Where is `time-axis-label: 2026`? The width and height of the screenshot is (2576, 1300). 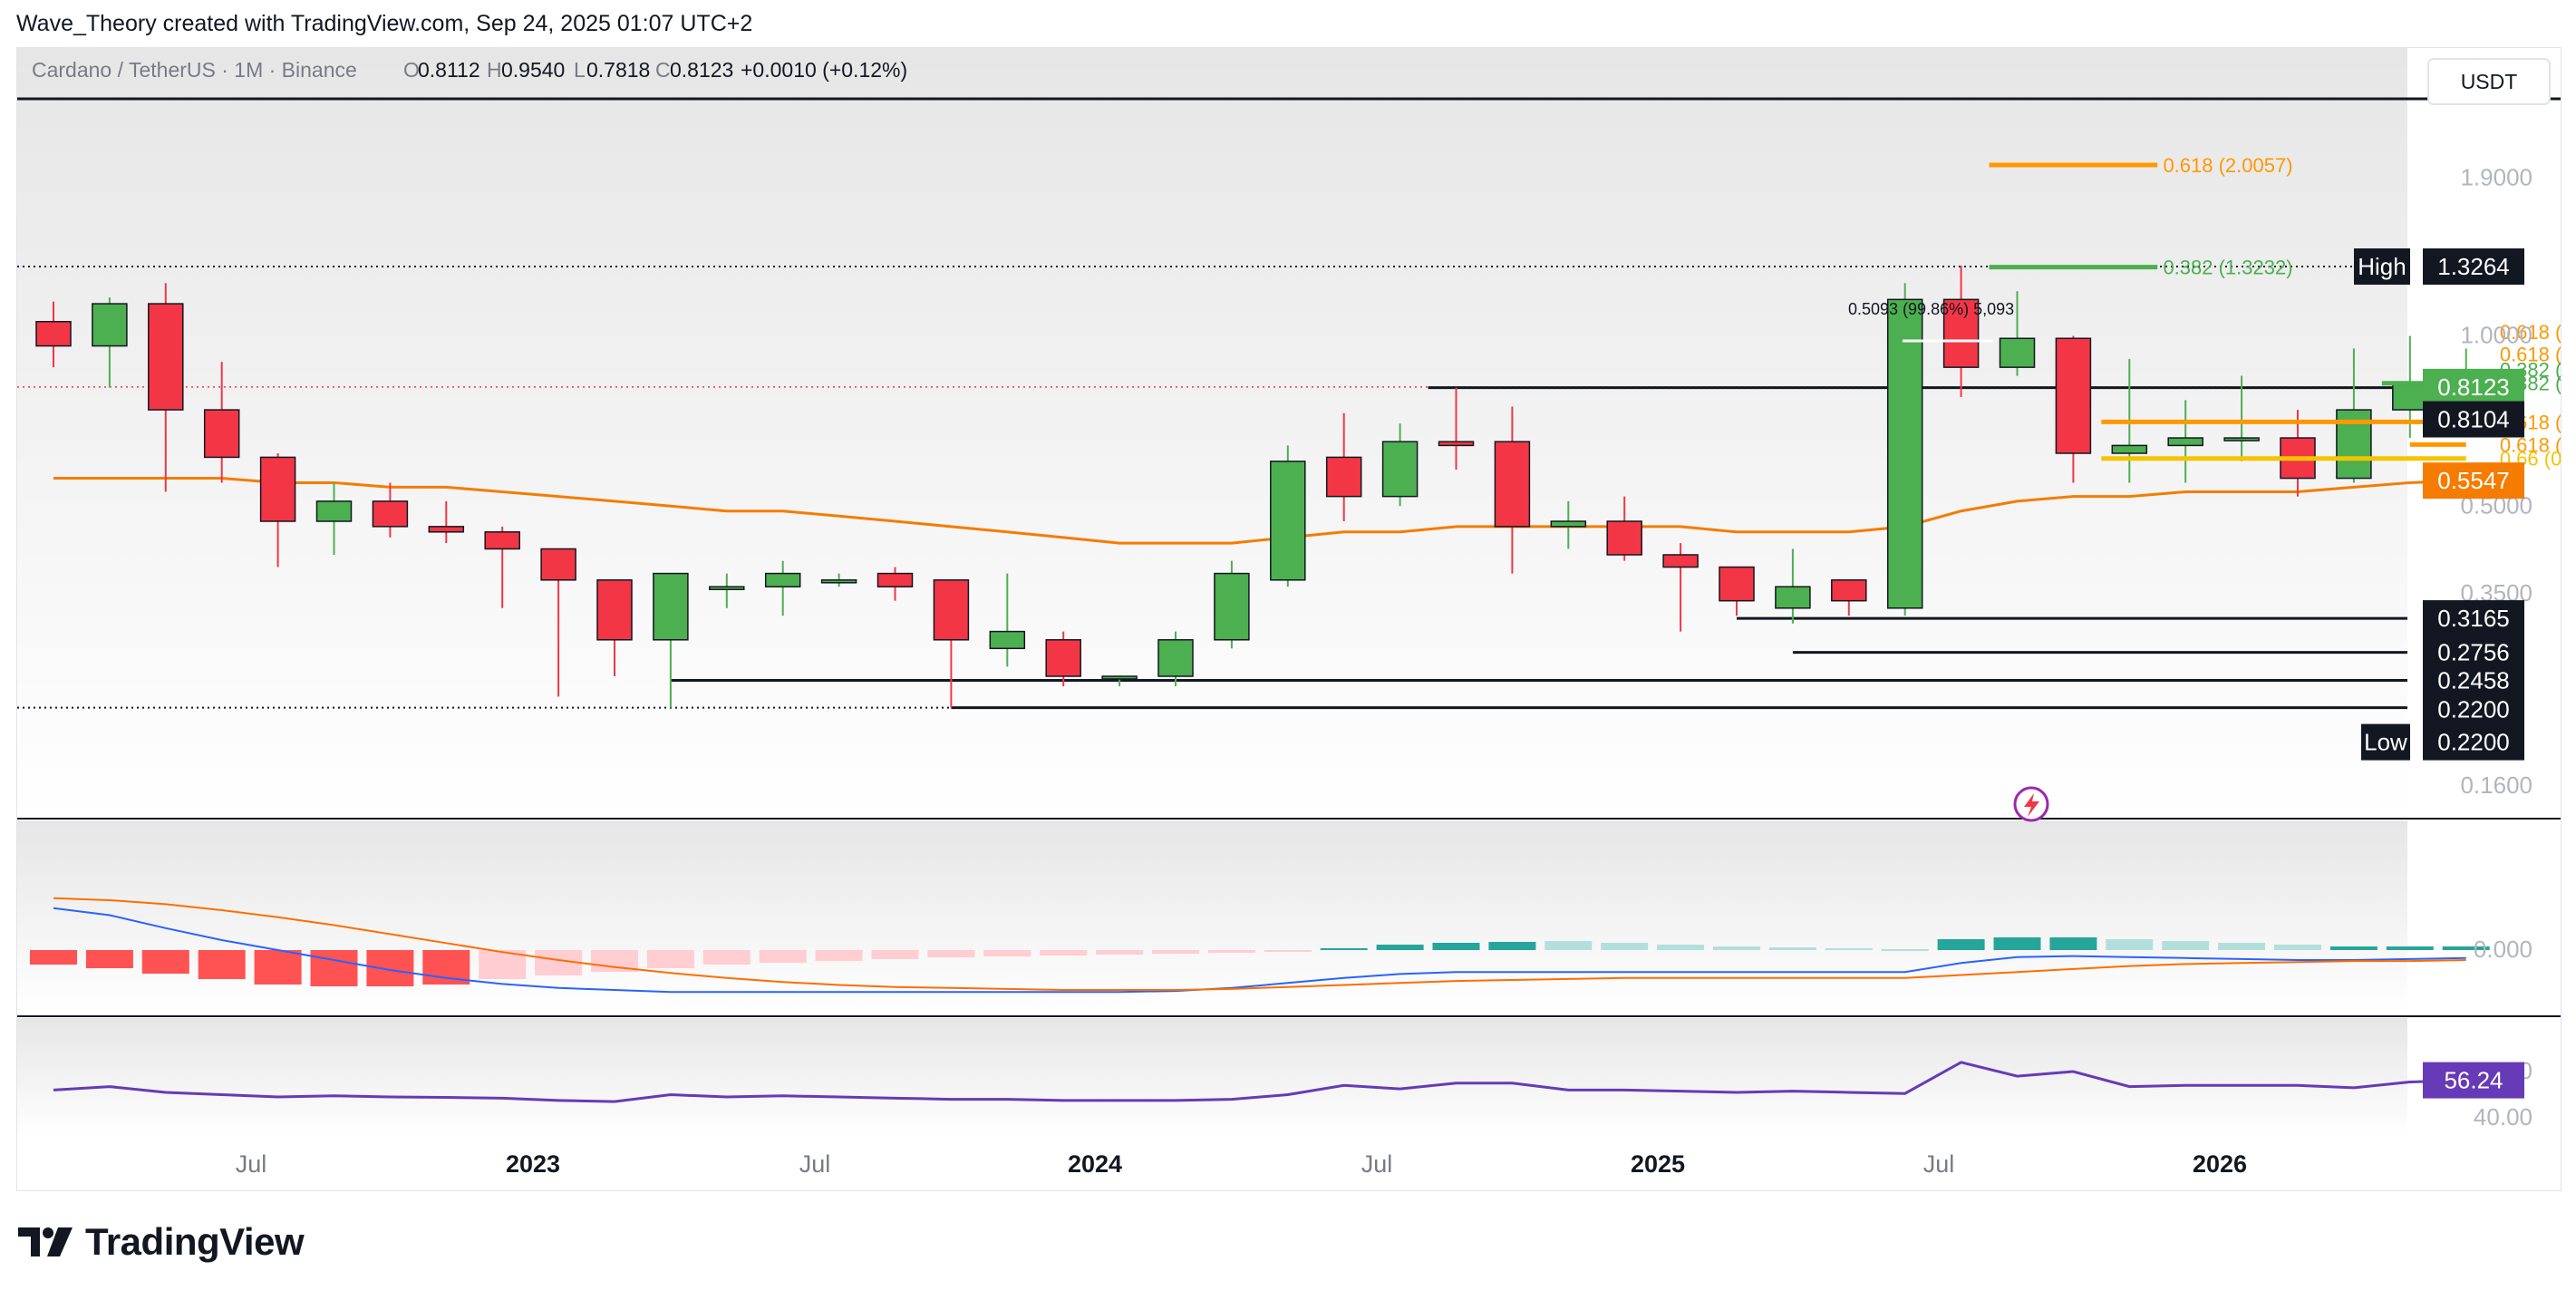 time-axis-label: 2026 is located at coordinates (2220, 1164).